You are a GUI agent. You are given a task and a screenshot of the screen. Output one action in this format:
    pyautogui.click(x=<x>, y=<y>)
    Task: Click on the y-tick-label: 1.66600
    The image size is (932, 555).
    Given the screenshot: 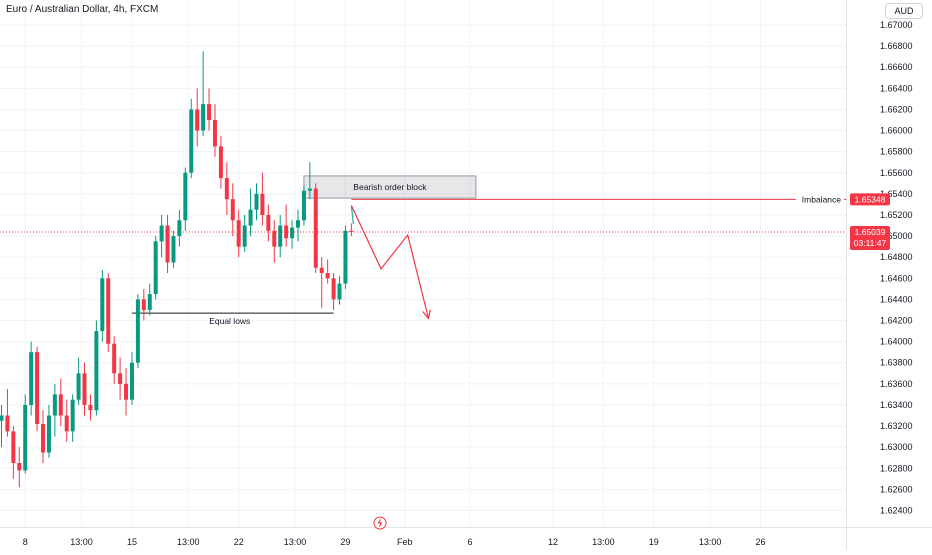 What is the action you would take?
    pyautogui.click(x=896, y=67)
    